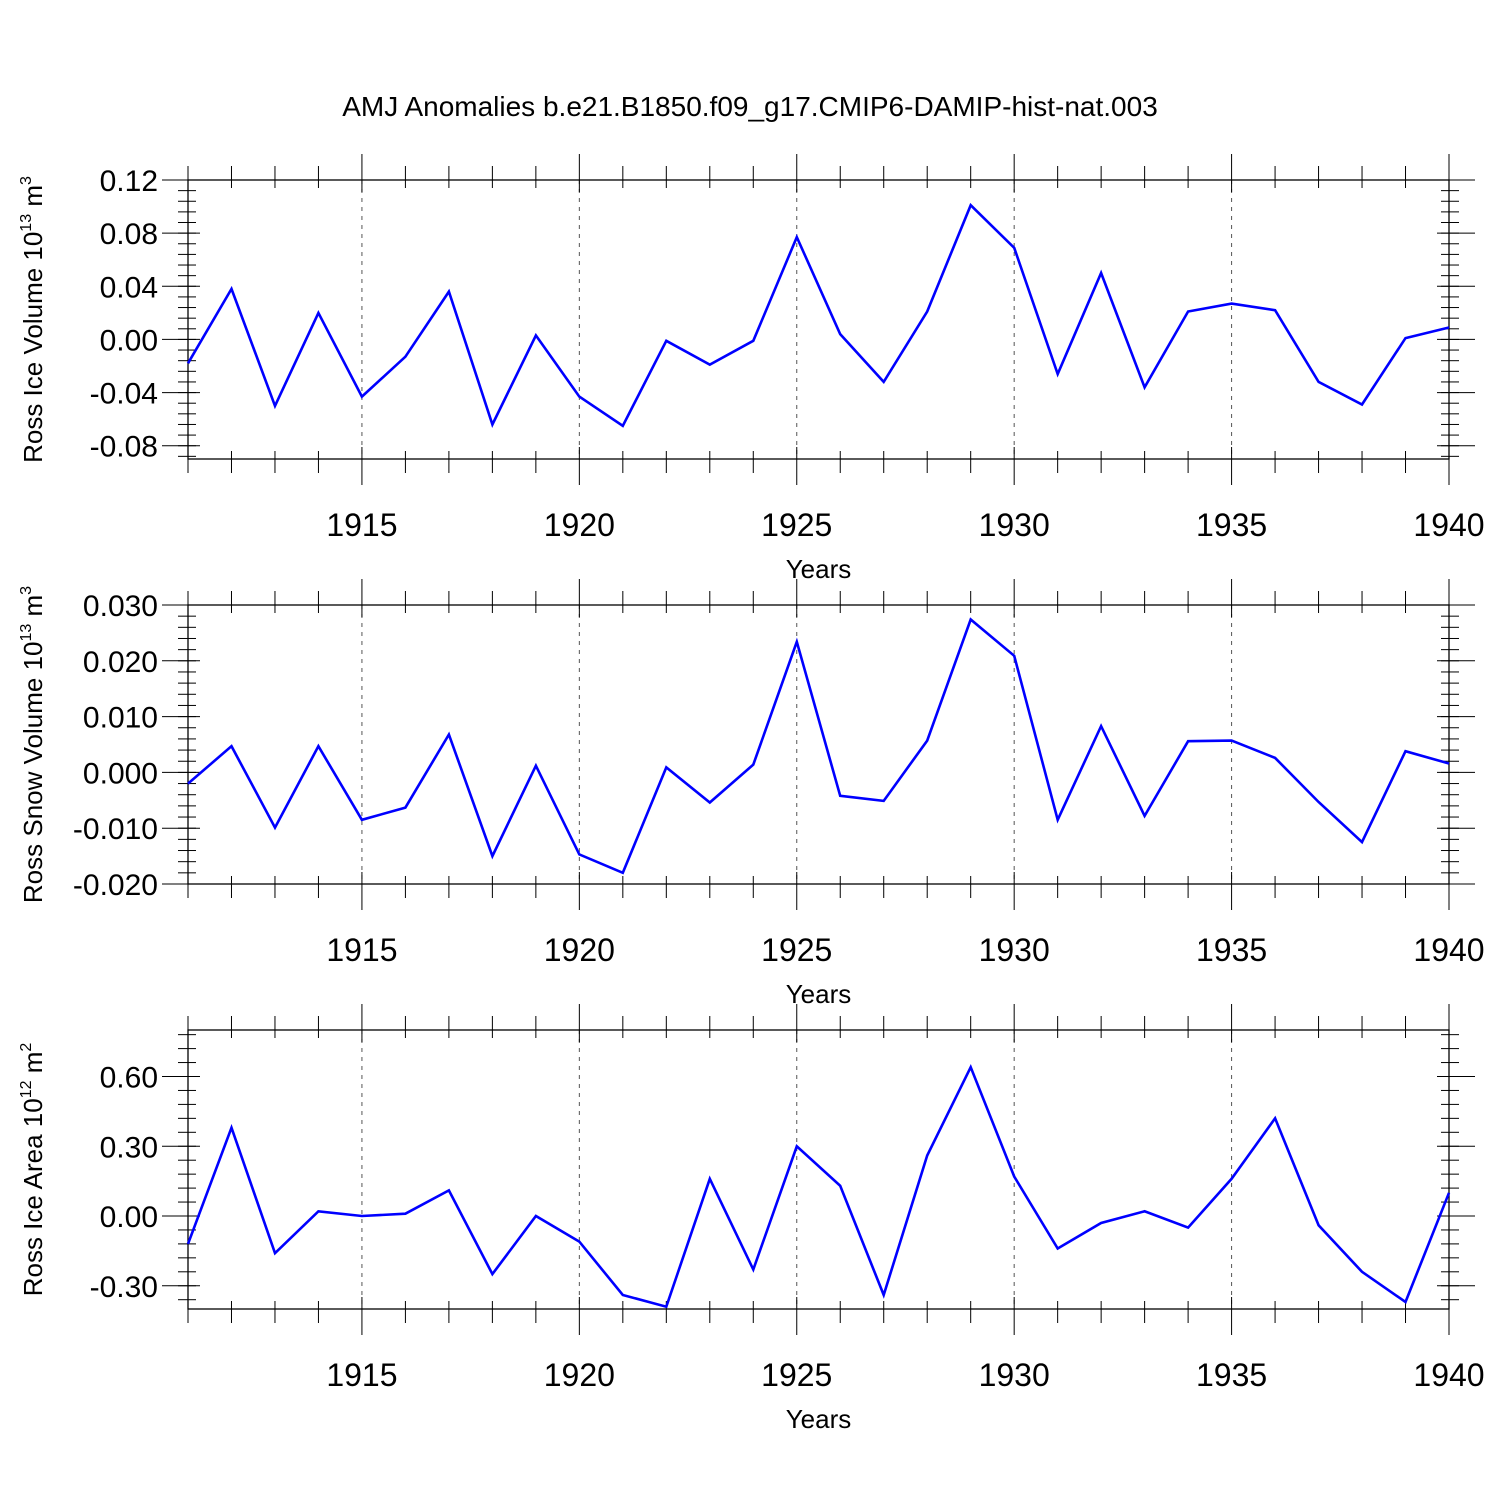 The height and width of the screenshot is (1500, 1500). What do you see at coordinates (129, 1147) in the screenshot?
I see `y-tick-label: 0.30` at bounding box center [129, 1147].